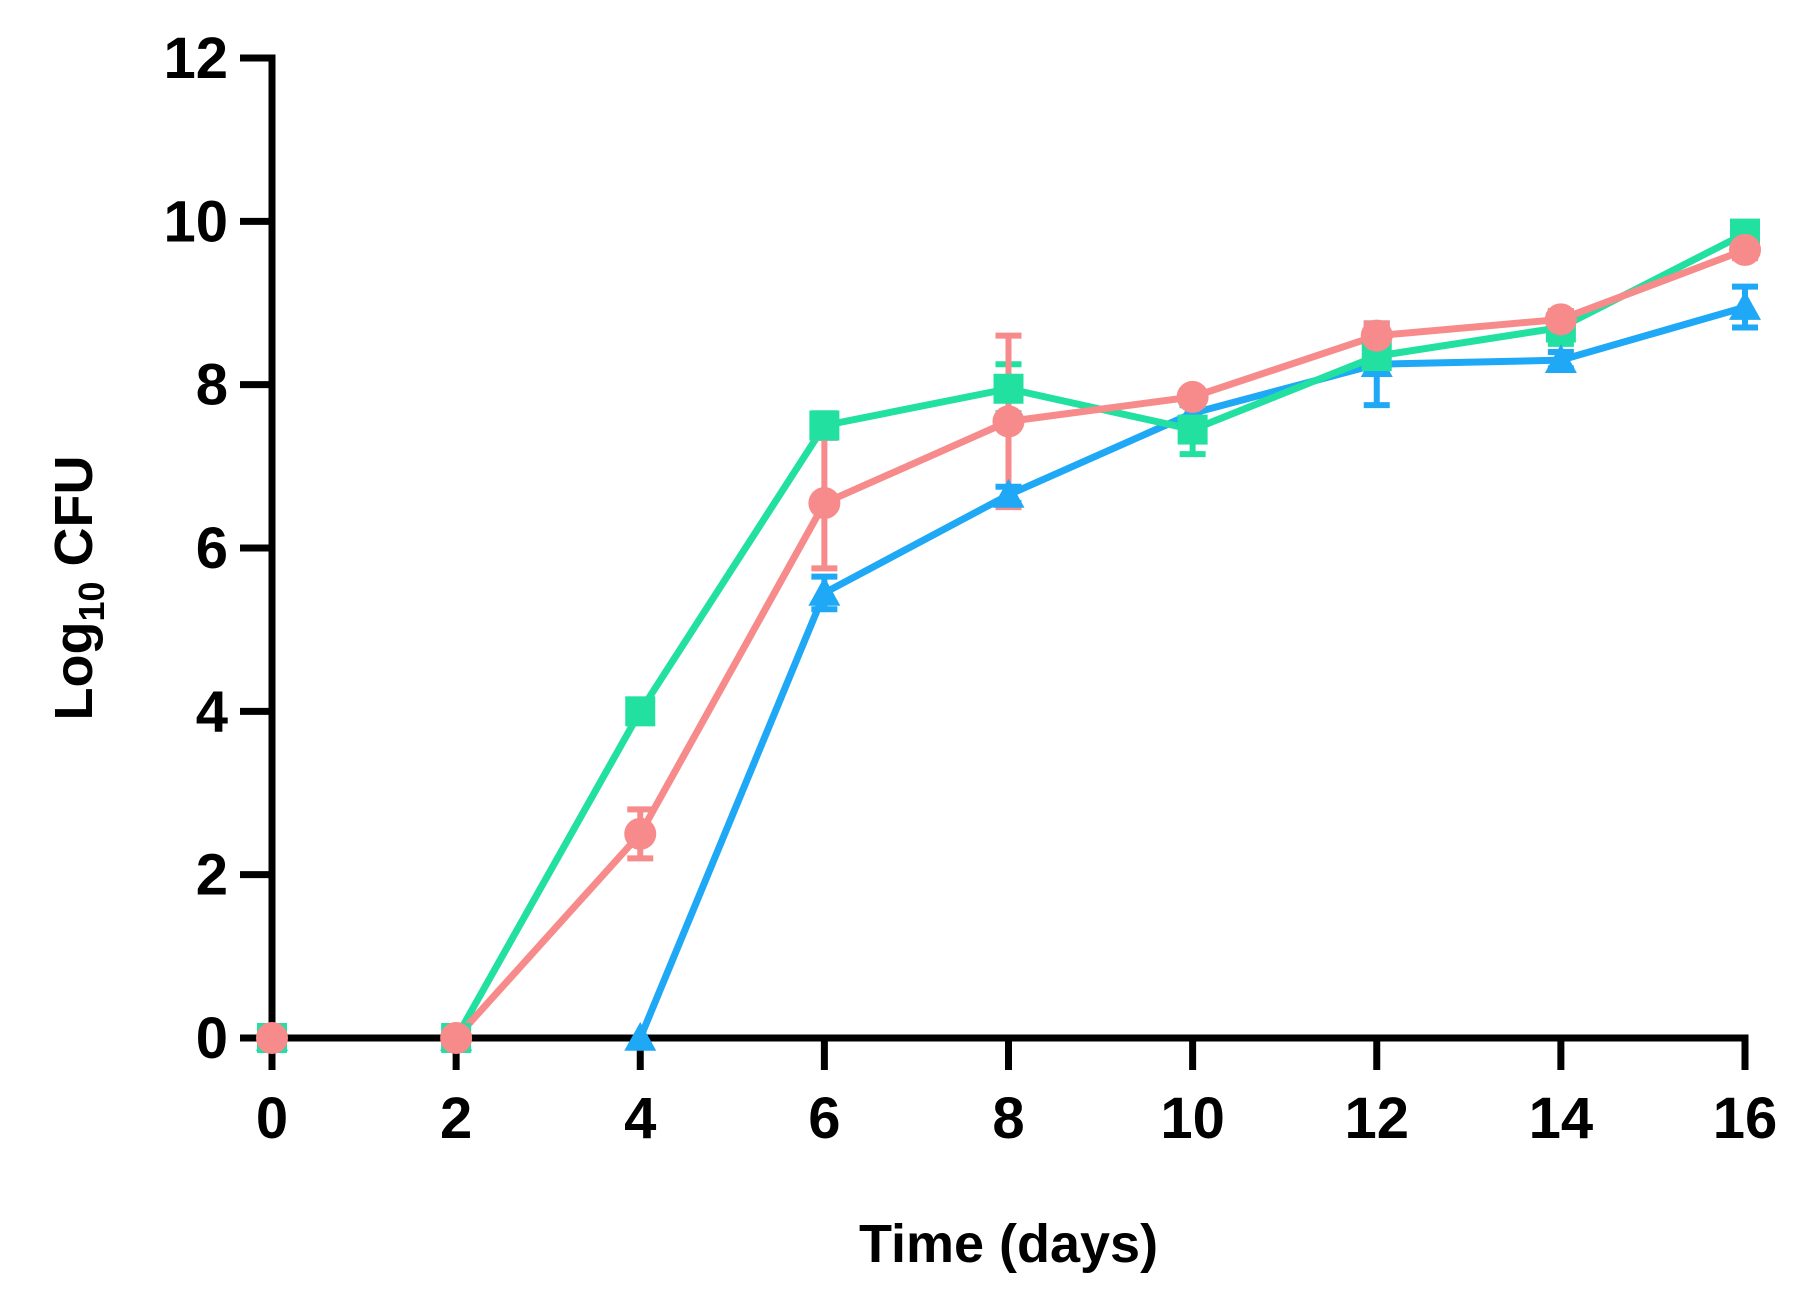  Describe the element at coordinates (1192, 1118) in the screenshot. I see `x-tick-label: 10` at that location.